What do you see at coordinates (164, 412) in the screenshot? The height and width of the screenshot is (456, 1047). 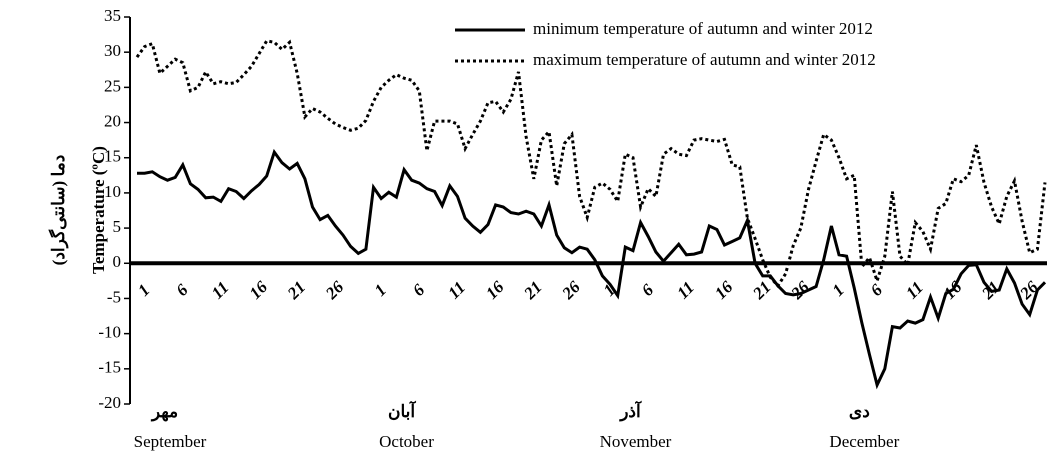 I see `month-persian: مهر` at bounding box center [164, 412].